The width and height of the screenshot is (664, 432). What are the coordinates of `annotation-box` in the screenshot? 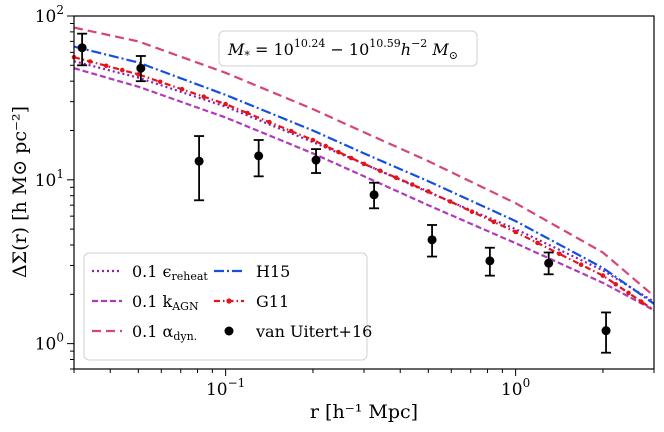 It's located at (348, 48).